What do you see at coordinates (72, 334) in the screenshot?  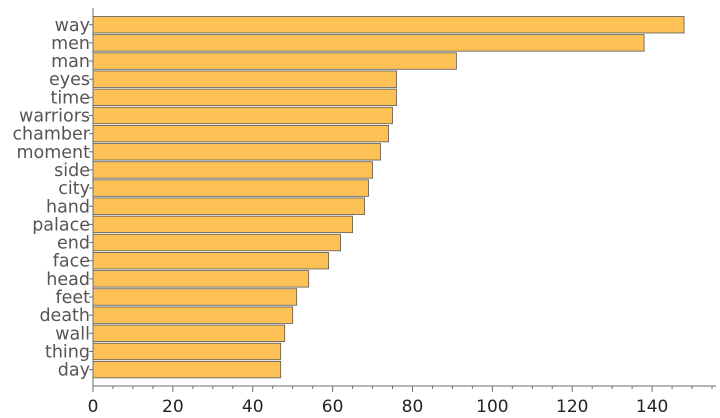 I see `category-label-wall: wall` at bounding box center [72, 334].